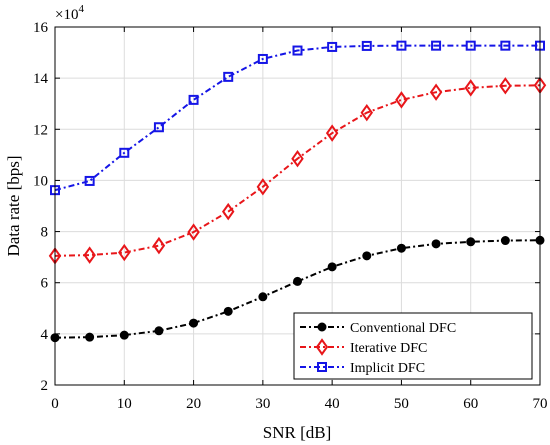  I want to click on legend-label: Implicit DFC, so click(387, 368).